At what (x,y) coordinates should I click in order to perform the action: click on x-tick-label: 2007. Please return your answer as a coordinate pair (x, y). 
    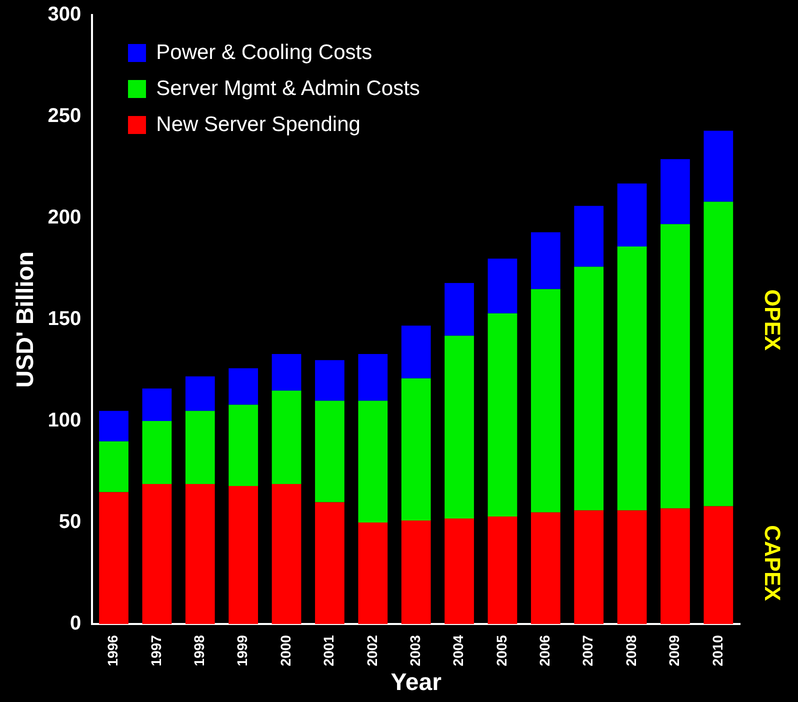
    Looking at the image, I should click on (588, 650).